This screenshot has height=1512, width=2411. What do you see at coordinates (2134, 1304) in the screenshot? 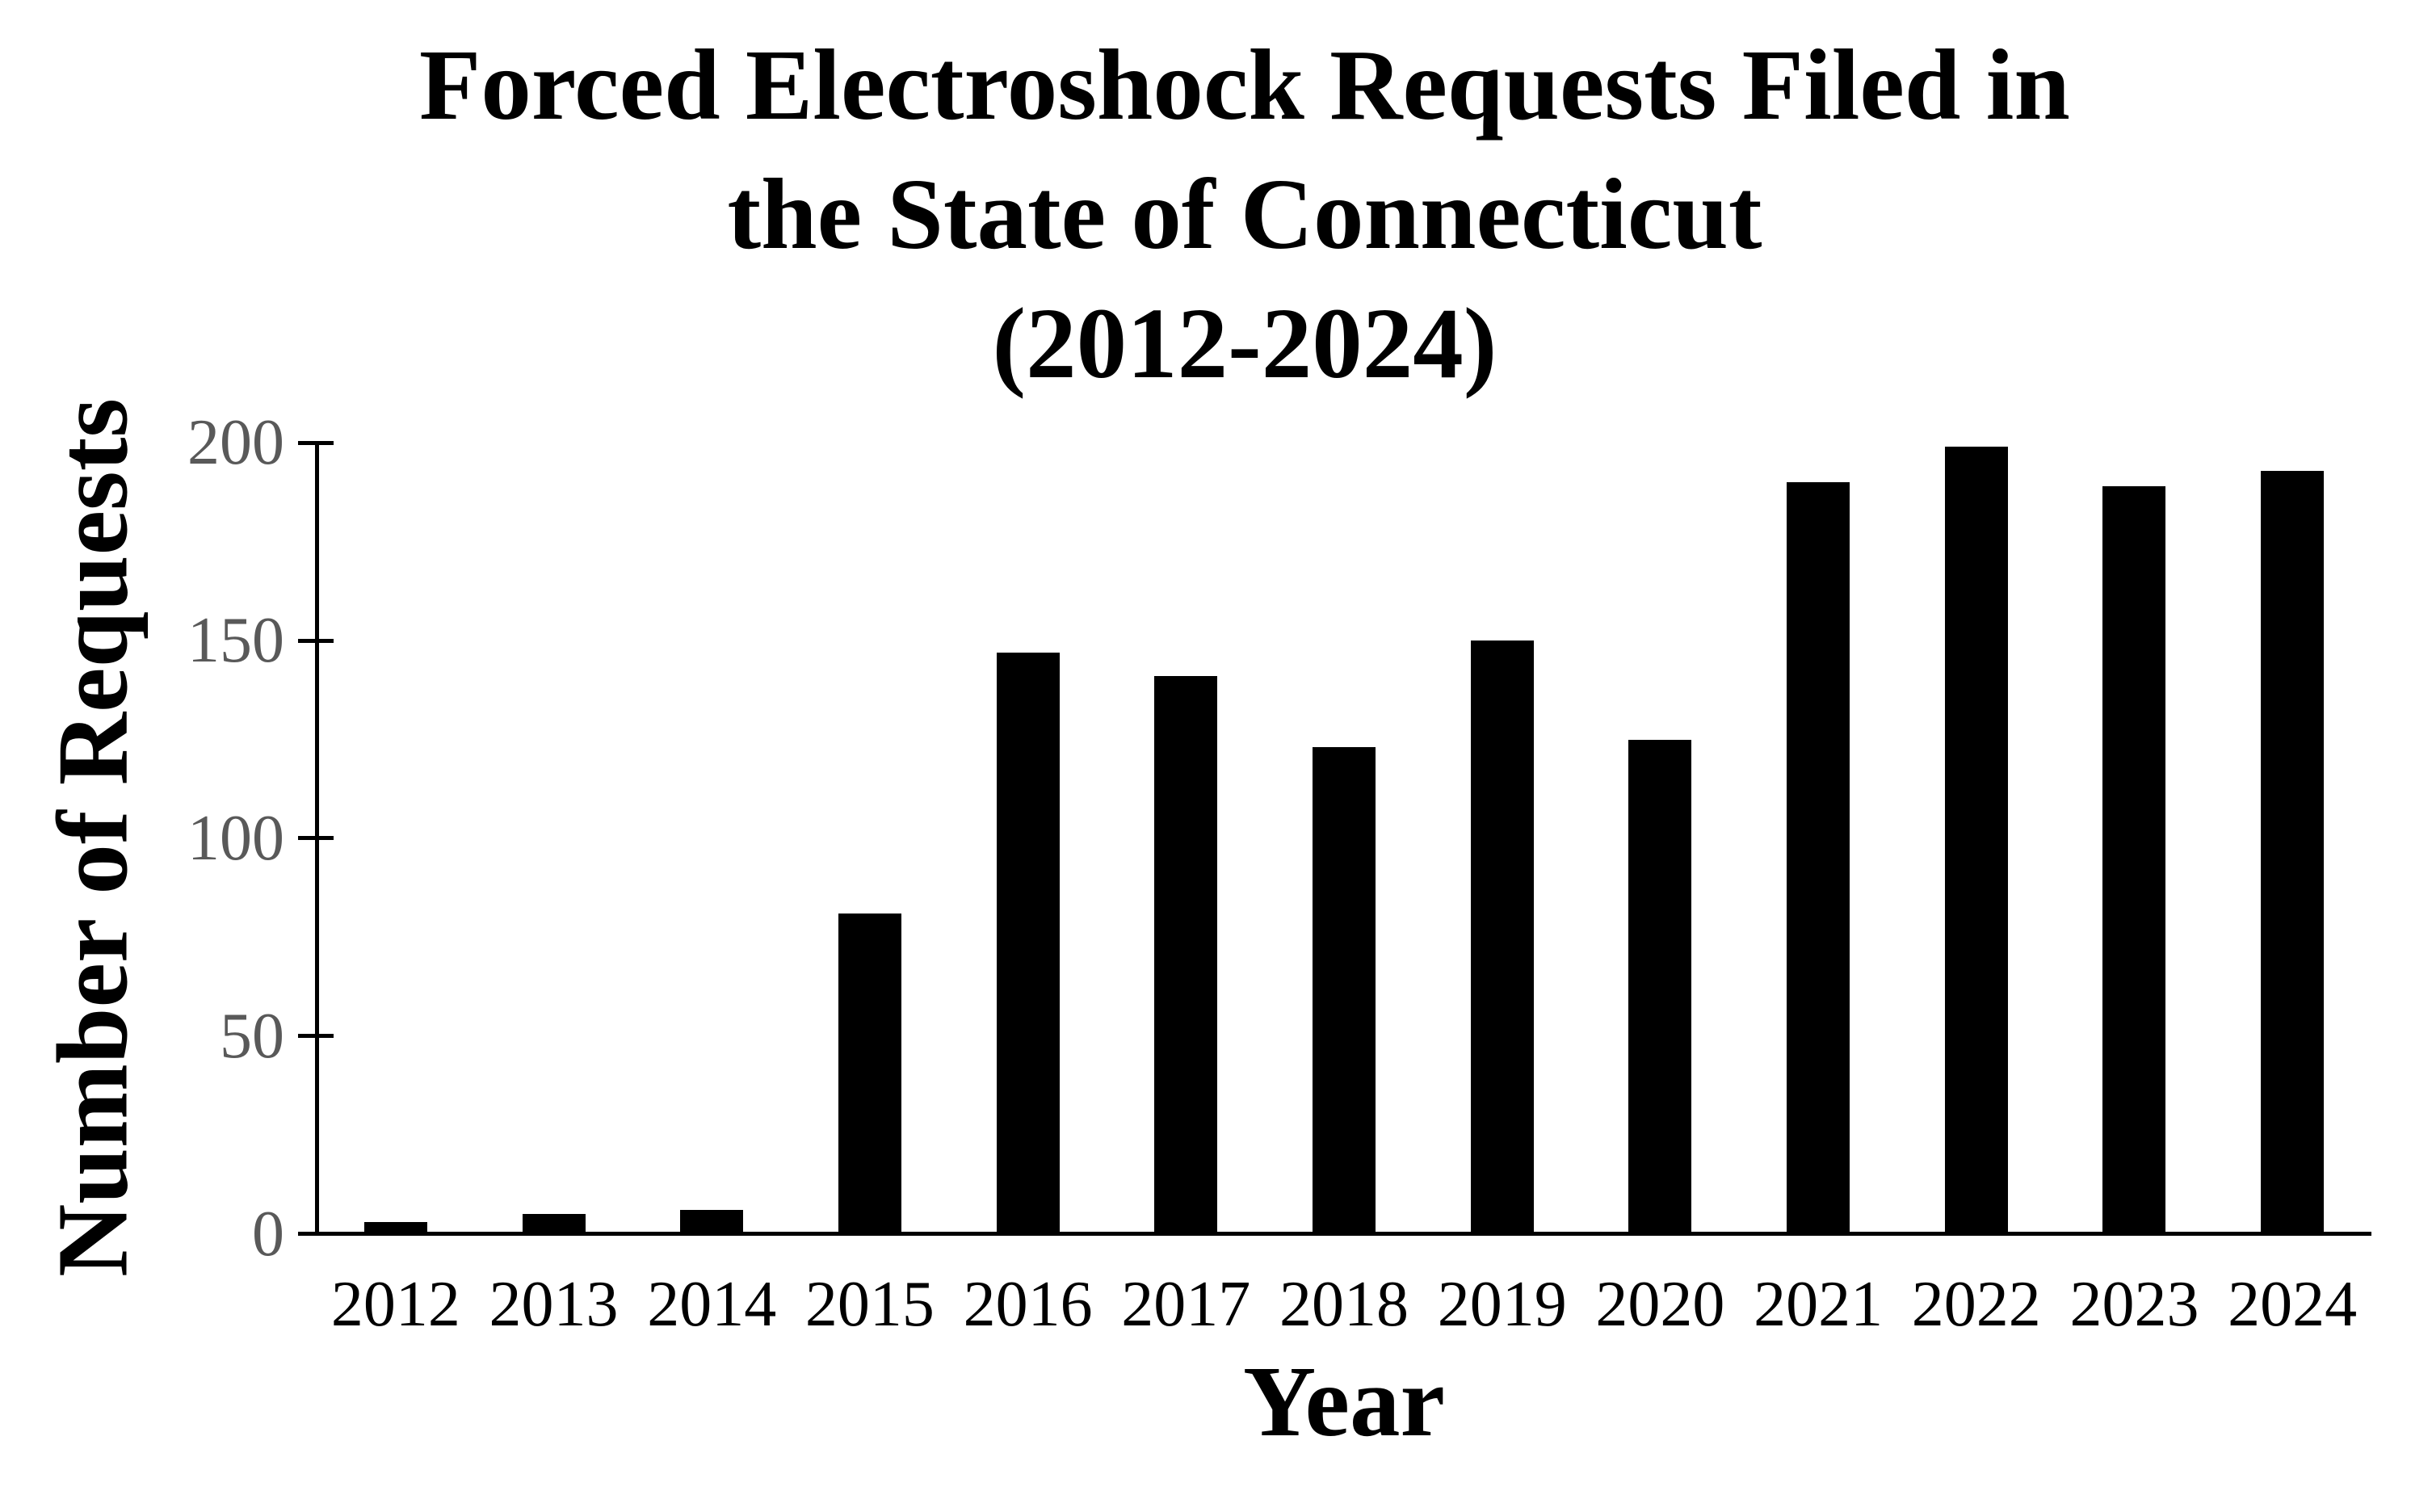
I see `x-tick-label-2023: 2023` at bounding box center [2134, 1304].